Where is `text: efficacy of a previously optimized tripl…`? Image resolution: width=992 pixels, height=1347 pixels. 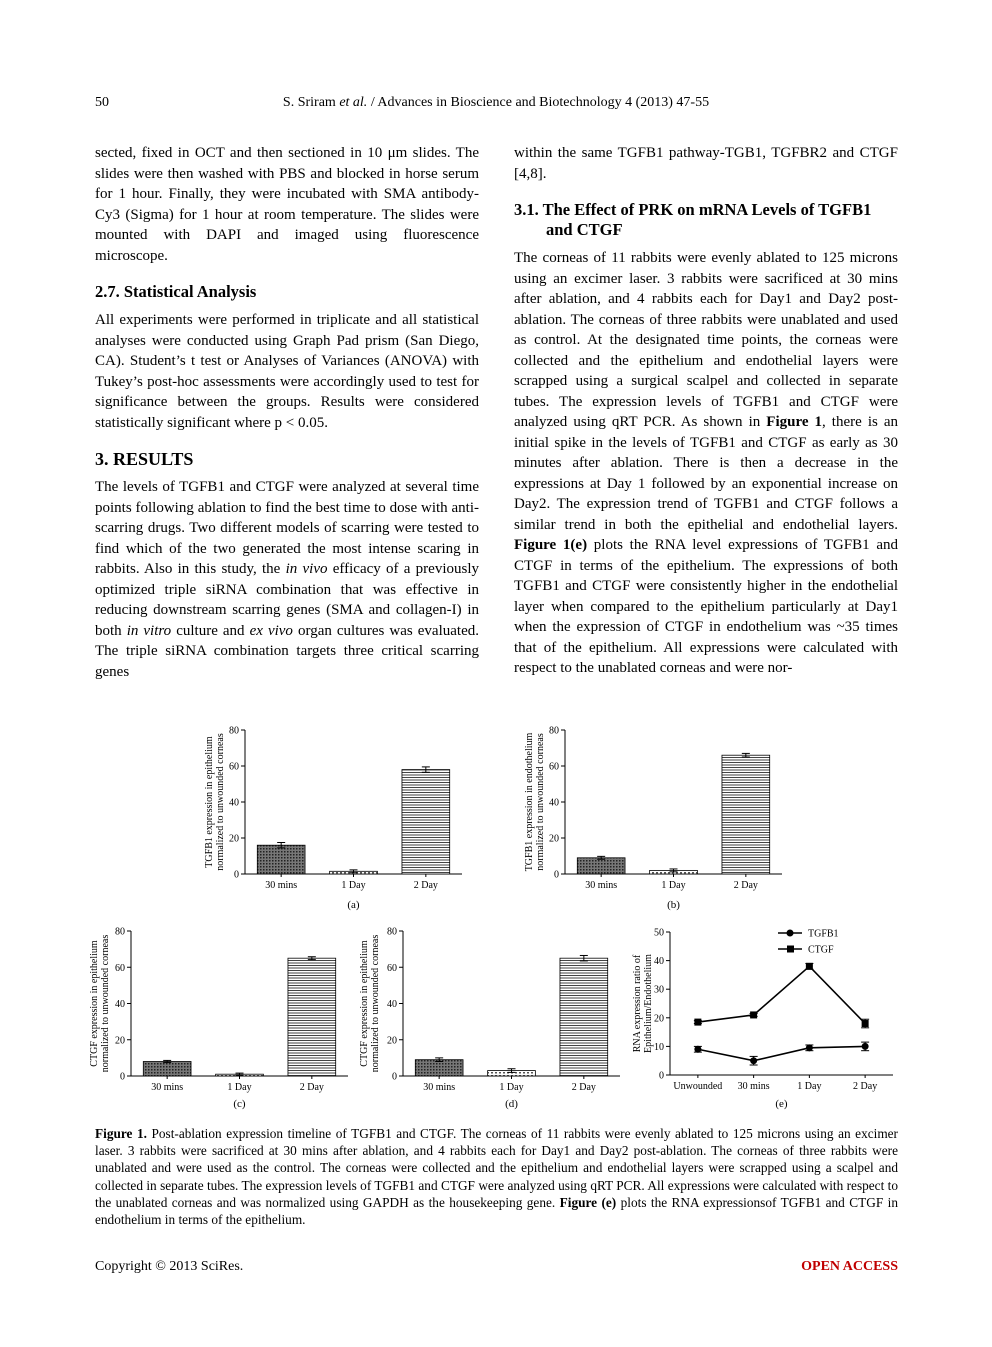
text: efficacy of a previously optimized tripl… is located at coordinates (287, 600).